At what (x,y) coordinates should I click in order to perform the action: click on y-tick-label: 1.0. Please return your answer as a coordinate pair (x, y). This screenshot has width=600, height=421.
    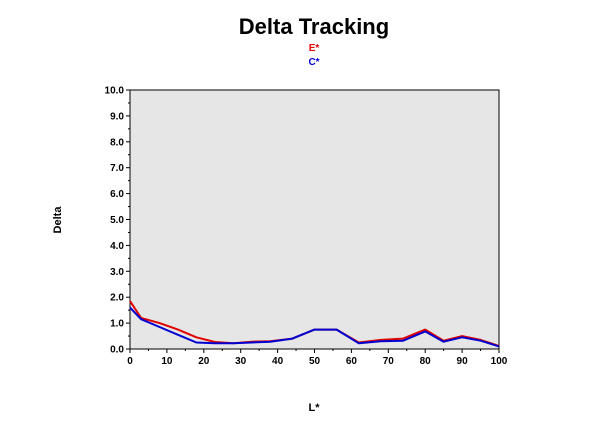
    Looking at the image, I should click on (117, 324).